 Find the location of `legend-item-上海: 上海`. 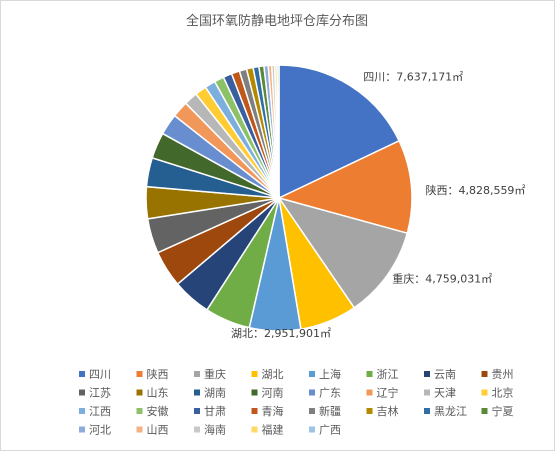

legend-item-上海: 上海 is located at coordinates (325, 374).